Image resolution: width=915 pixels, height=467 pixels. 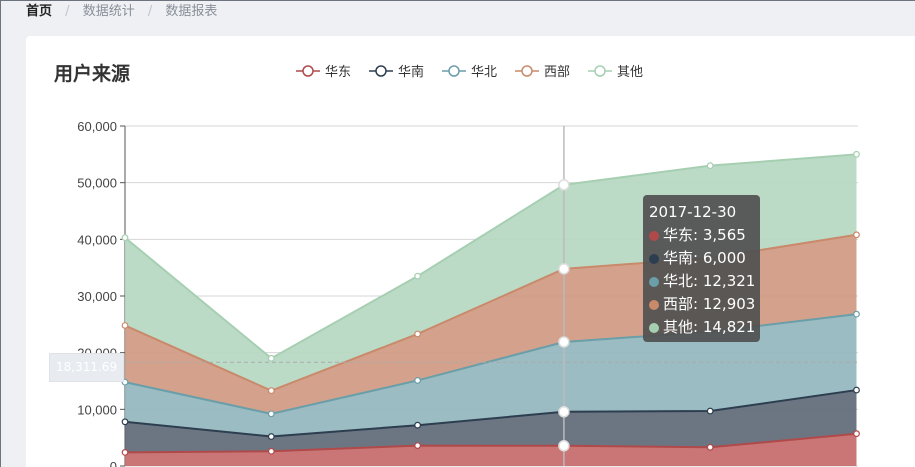 I want to click on tooltip-row: 华南: 6,000, so click(x=704, y=258).